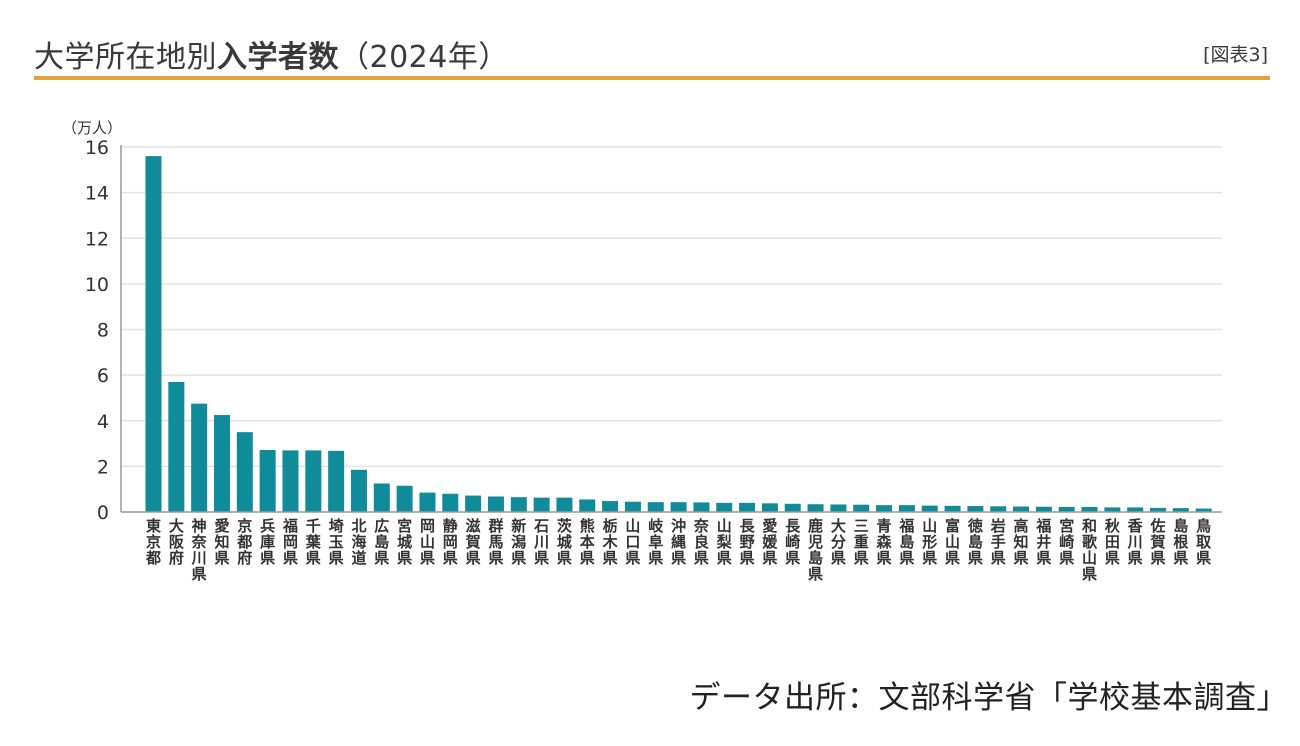  What do you see at coordinates (450, 542) in the screenshot?
I see `x-category-label: 静岡県` at bounding box center [450, 542].